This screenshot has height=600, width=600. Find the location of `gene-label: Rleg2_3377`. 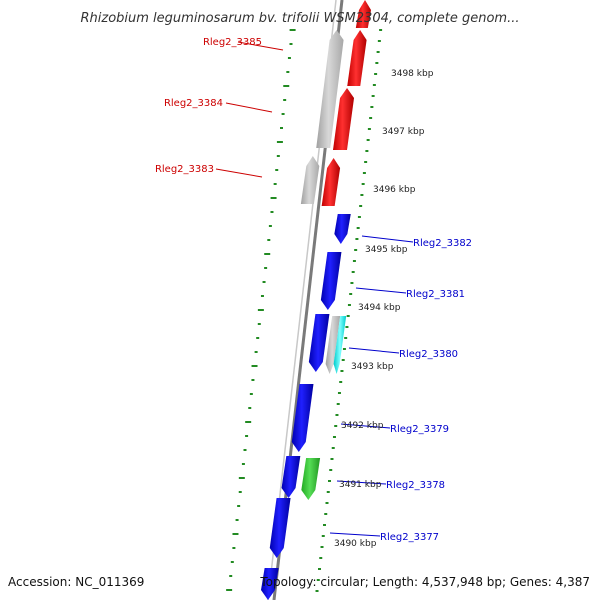

gene-label: Rleg2_3377 is located at coordinates (409, 537).